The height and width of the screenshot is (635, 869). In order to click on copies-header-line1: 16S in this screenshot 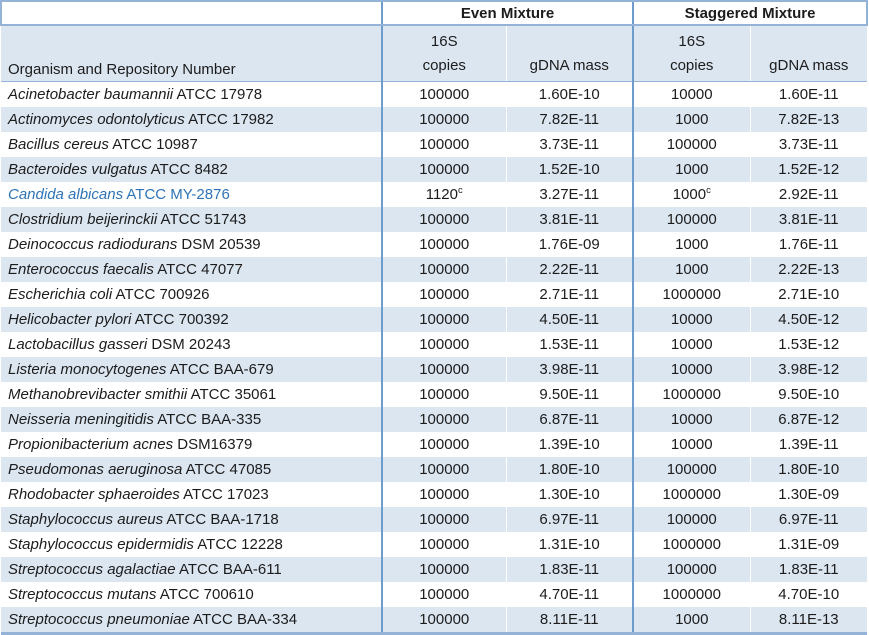, I will do `click(692, 41)`.